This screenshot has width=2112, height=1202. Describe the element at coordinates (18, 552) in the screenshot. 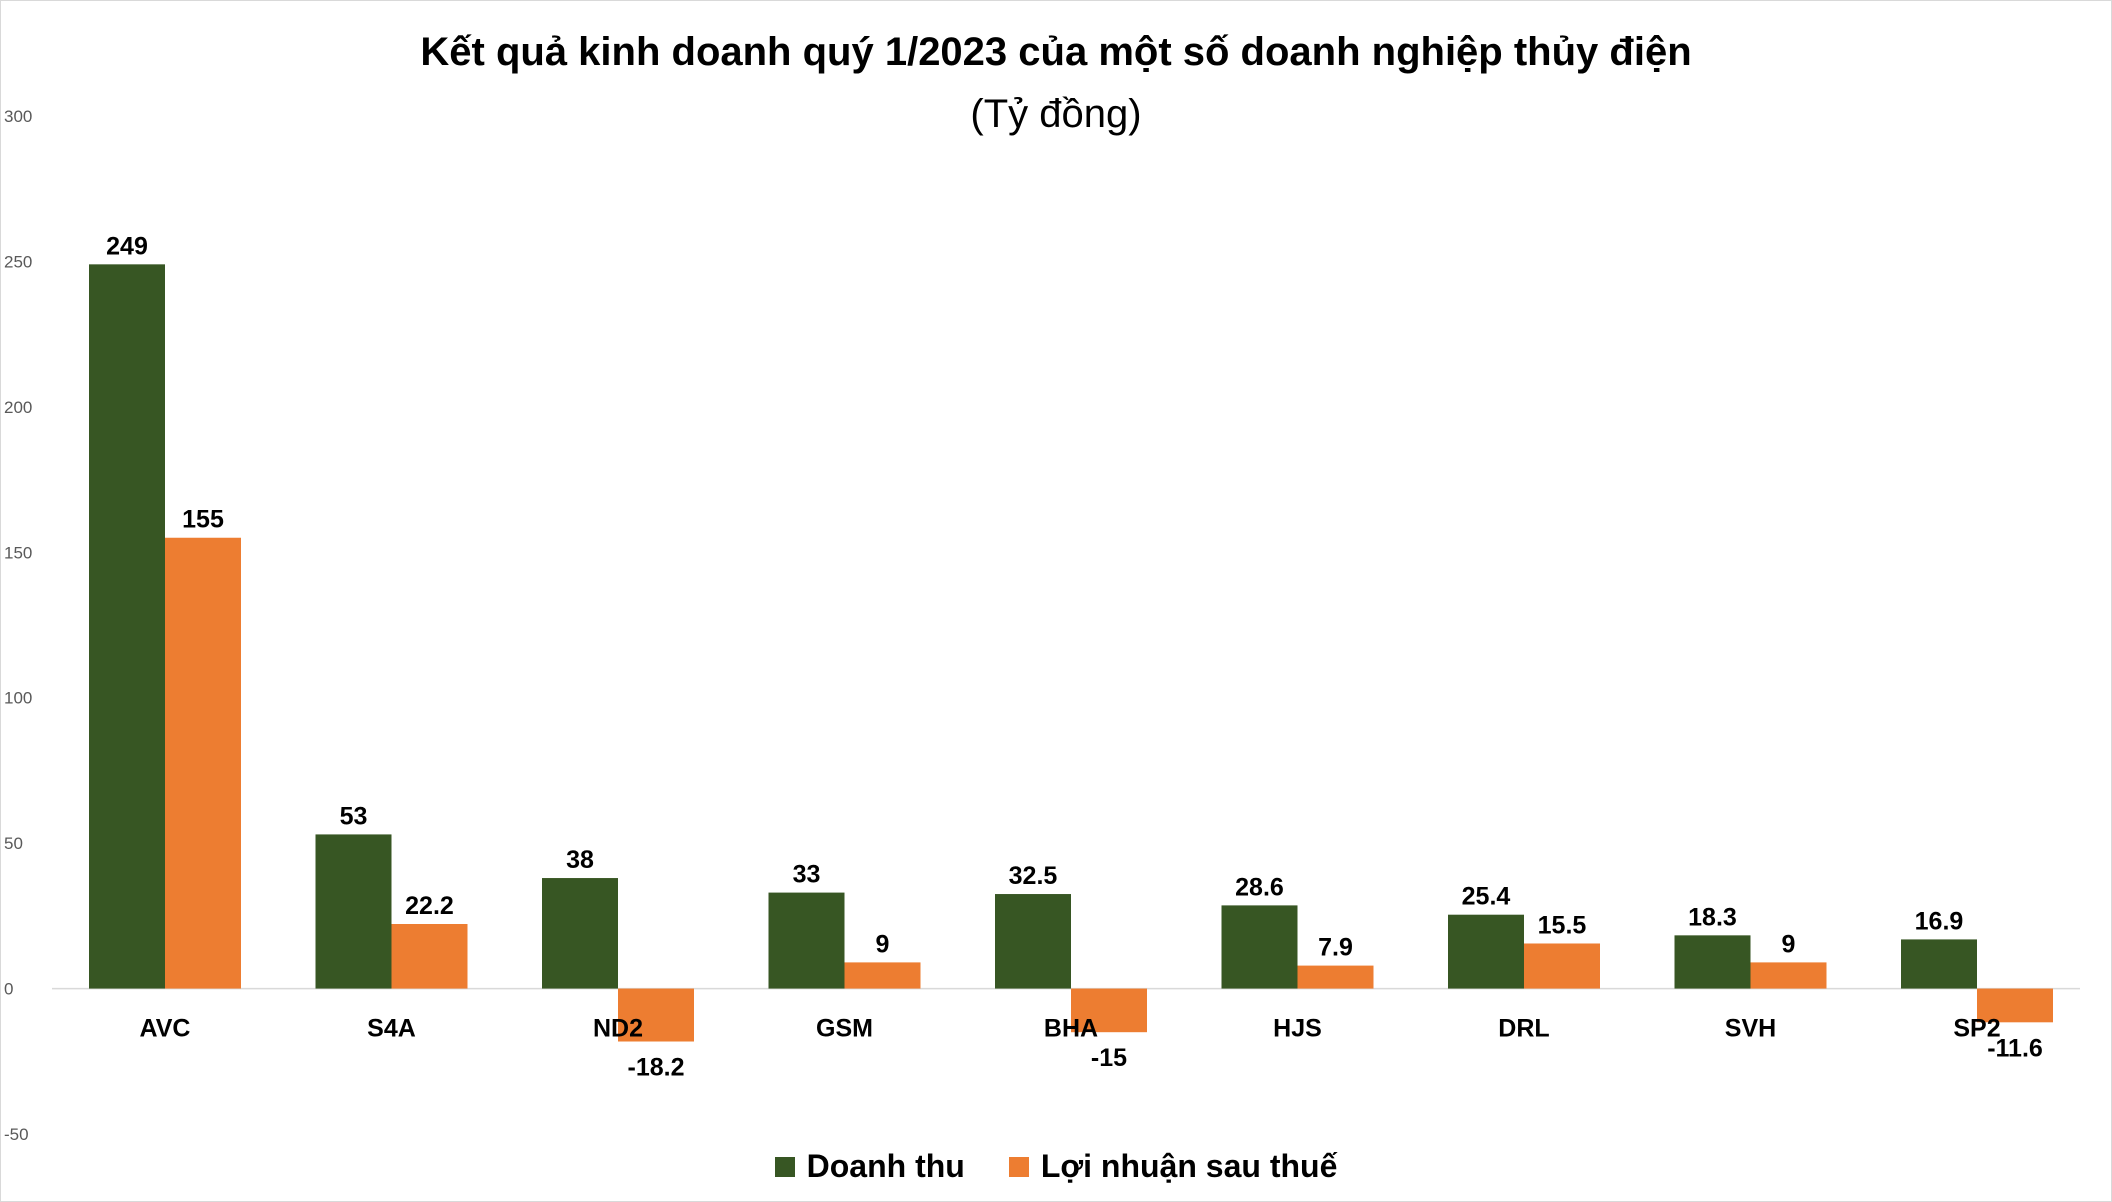

I see `y-tick-label: 150` at that location.